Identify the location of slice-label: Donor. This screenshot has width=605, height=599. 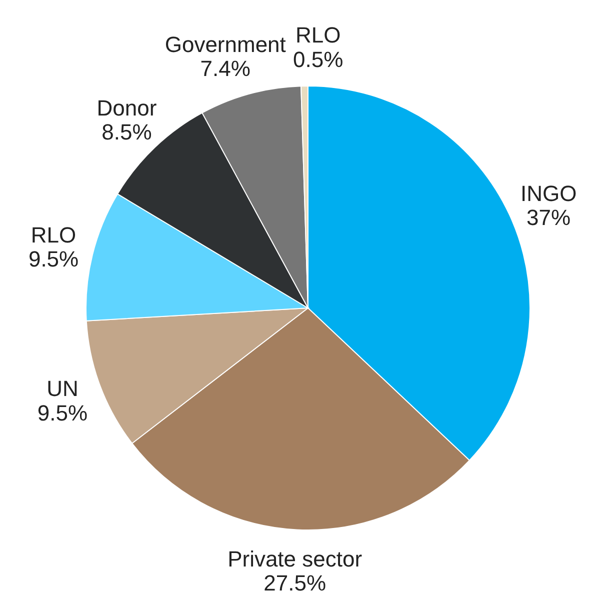
(126, 108).